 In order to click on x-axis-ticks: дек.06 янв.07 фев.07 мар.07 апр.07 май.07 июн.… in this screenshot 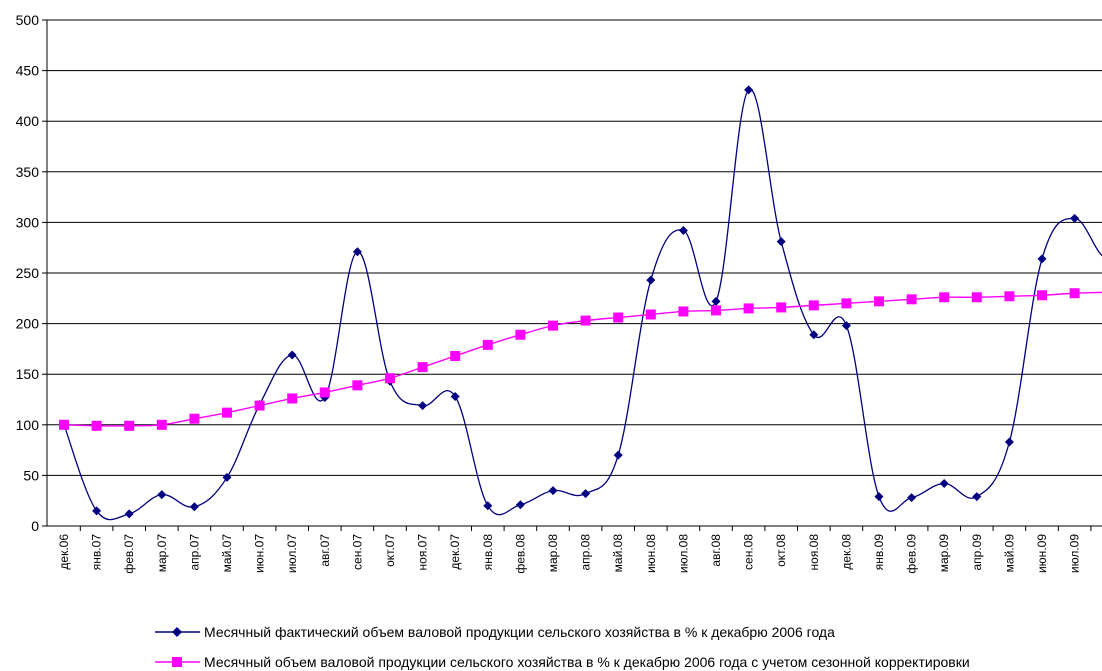, I will do `click(579, 550)`.